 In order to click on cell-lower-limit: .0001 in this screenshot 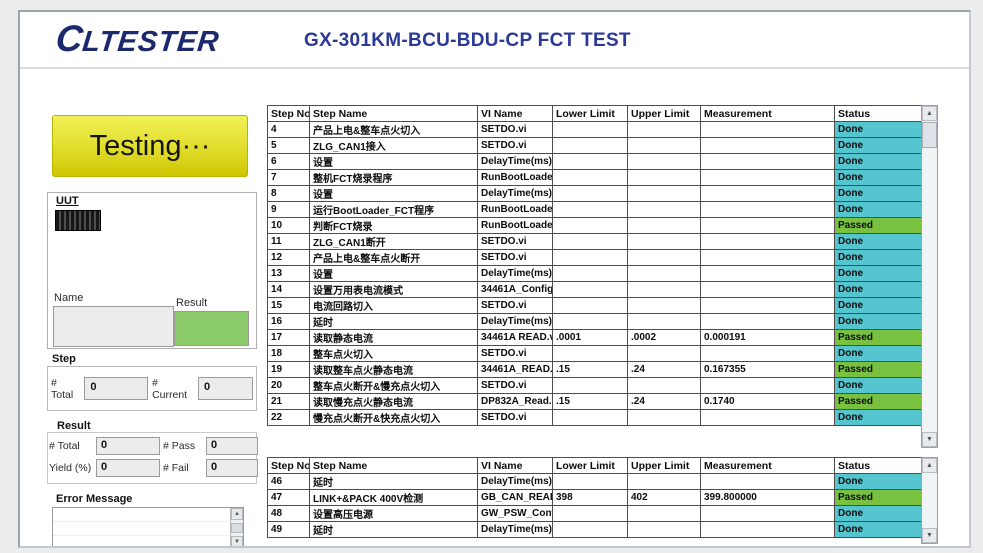, I will do `click(590, 337)`.